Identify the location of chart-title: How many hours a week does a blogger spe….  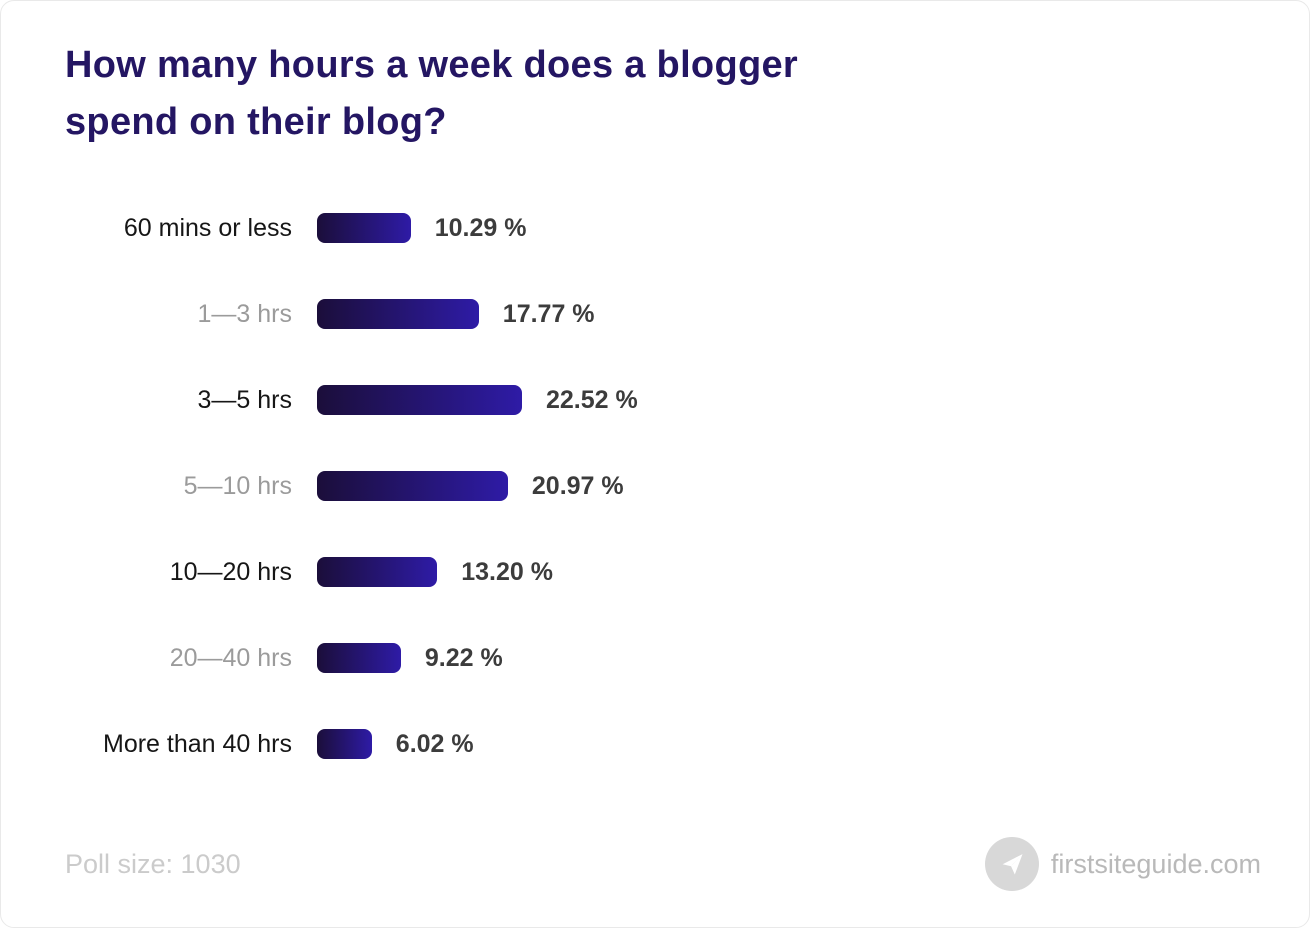
(431, 93).